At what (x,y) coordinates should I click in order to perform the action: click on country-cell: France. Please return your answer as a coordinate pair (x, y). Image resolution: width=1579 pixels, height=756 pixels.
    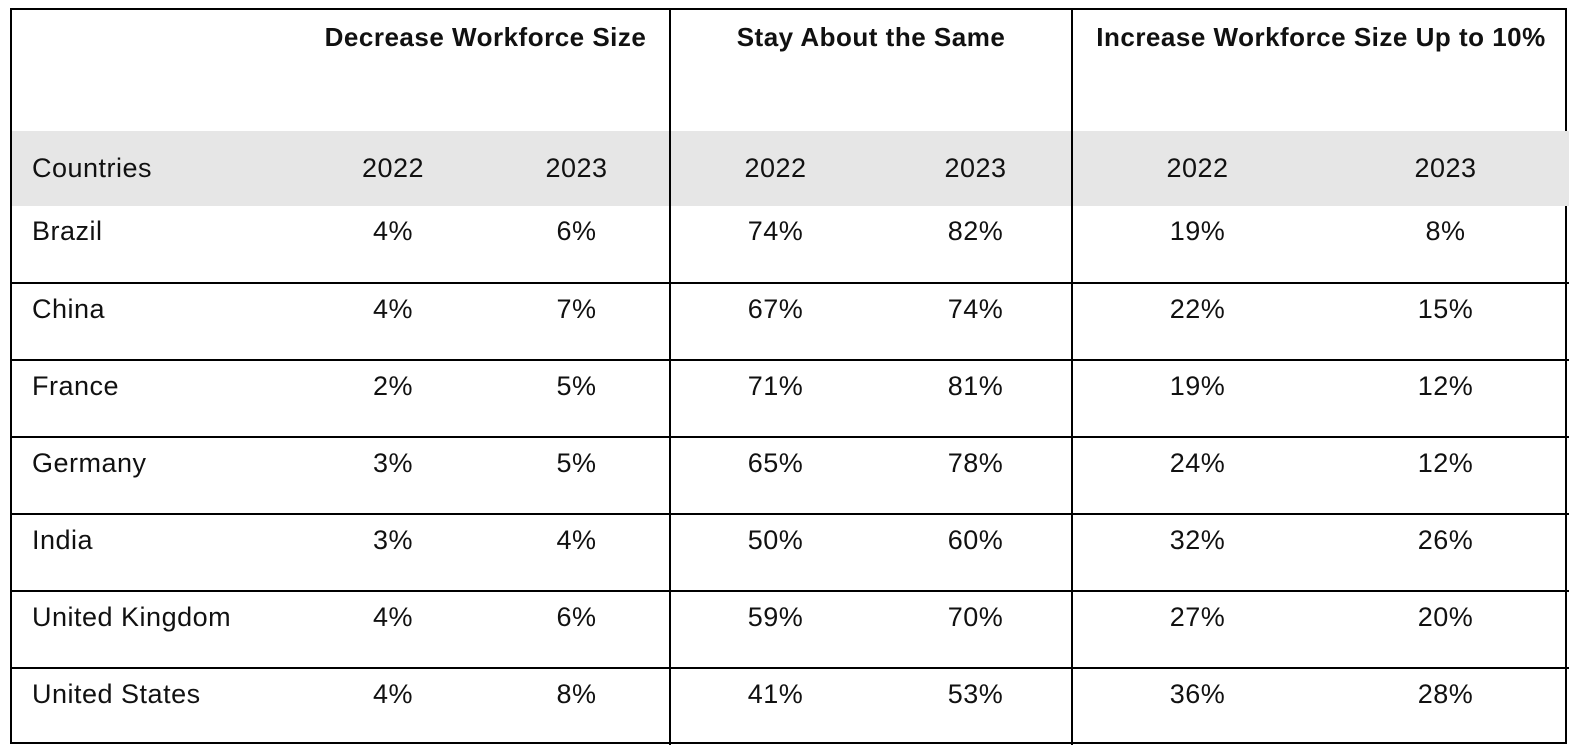
    Looking at the image, I should click on (157, 398).